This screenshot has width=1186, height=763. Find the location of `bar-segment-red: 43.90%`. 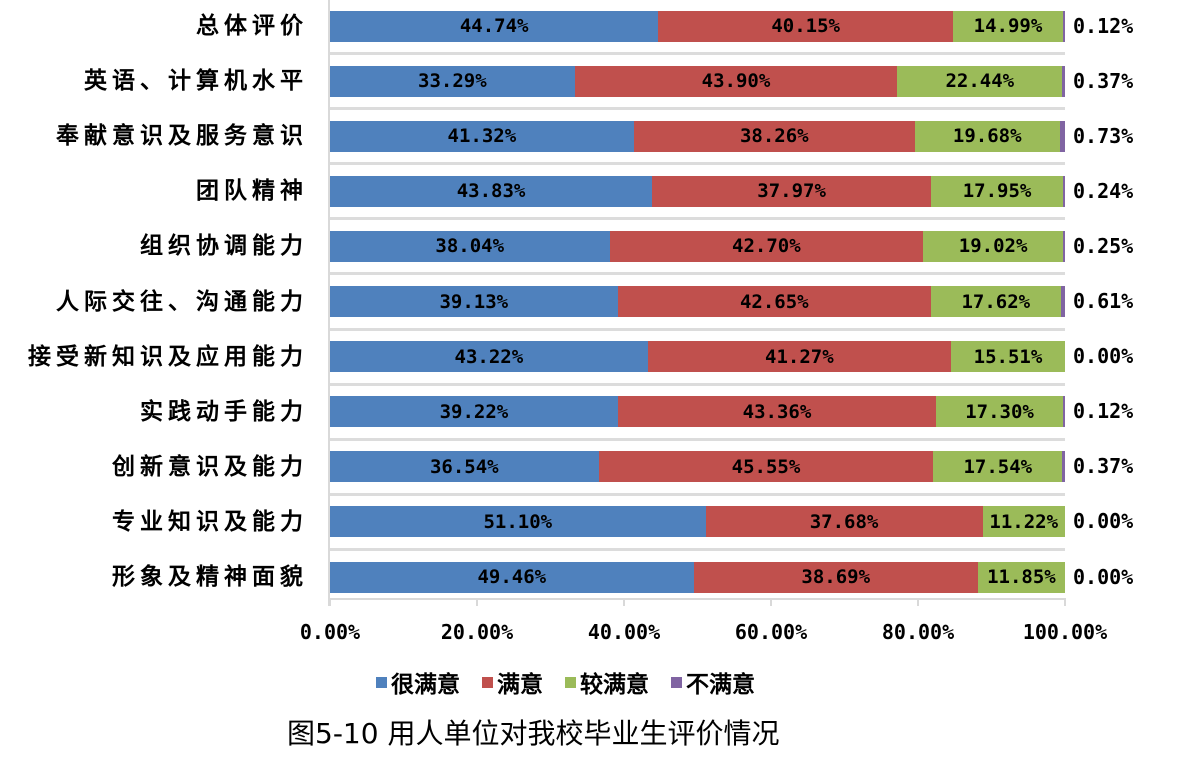

bar-segment-red: 43.90% is located at coordinates (736, 81).